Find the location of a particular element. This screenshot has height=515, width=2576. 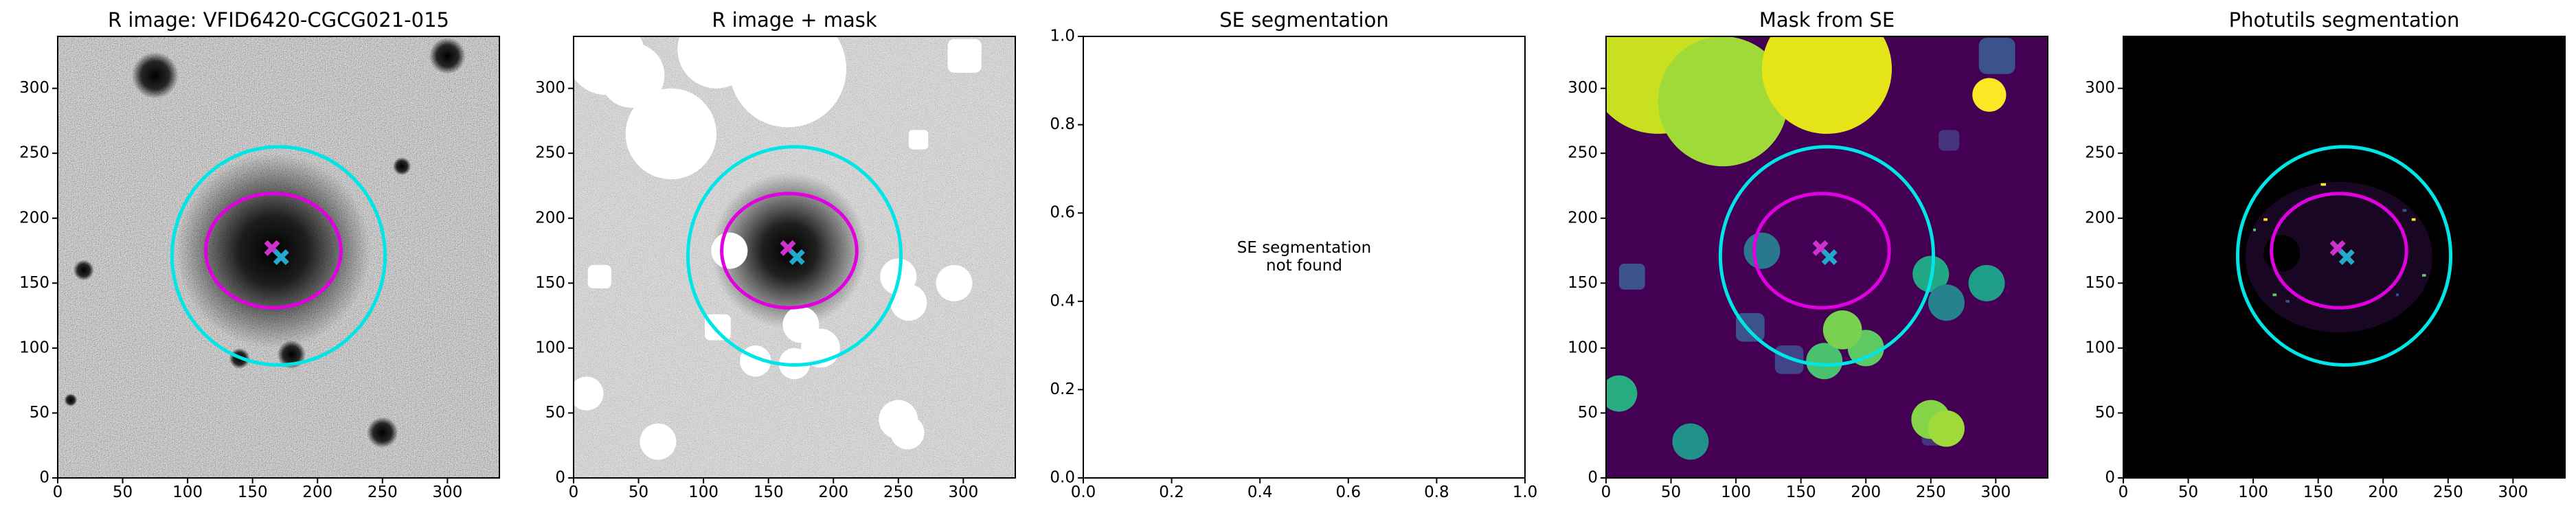

x-tick-label: 0.2 is located at coordinates (1171, 492).